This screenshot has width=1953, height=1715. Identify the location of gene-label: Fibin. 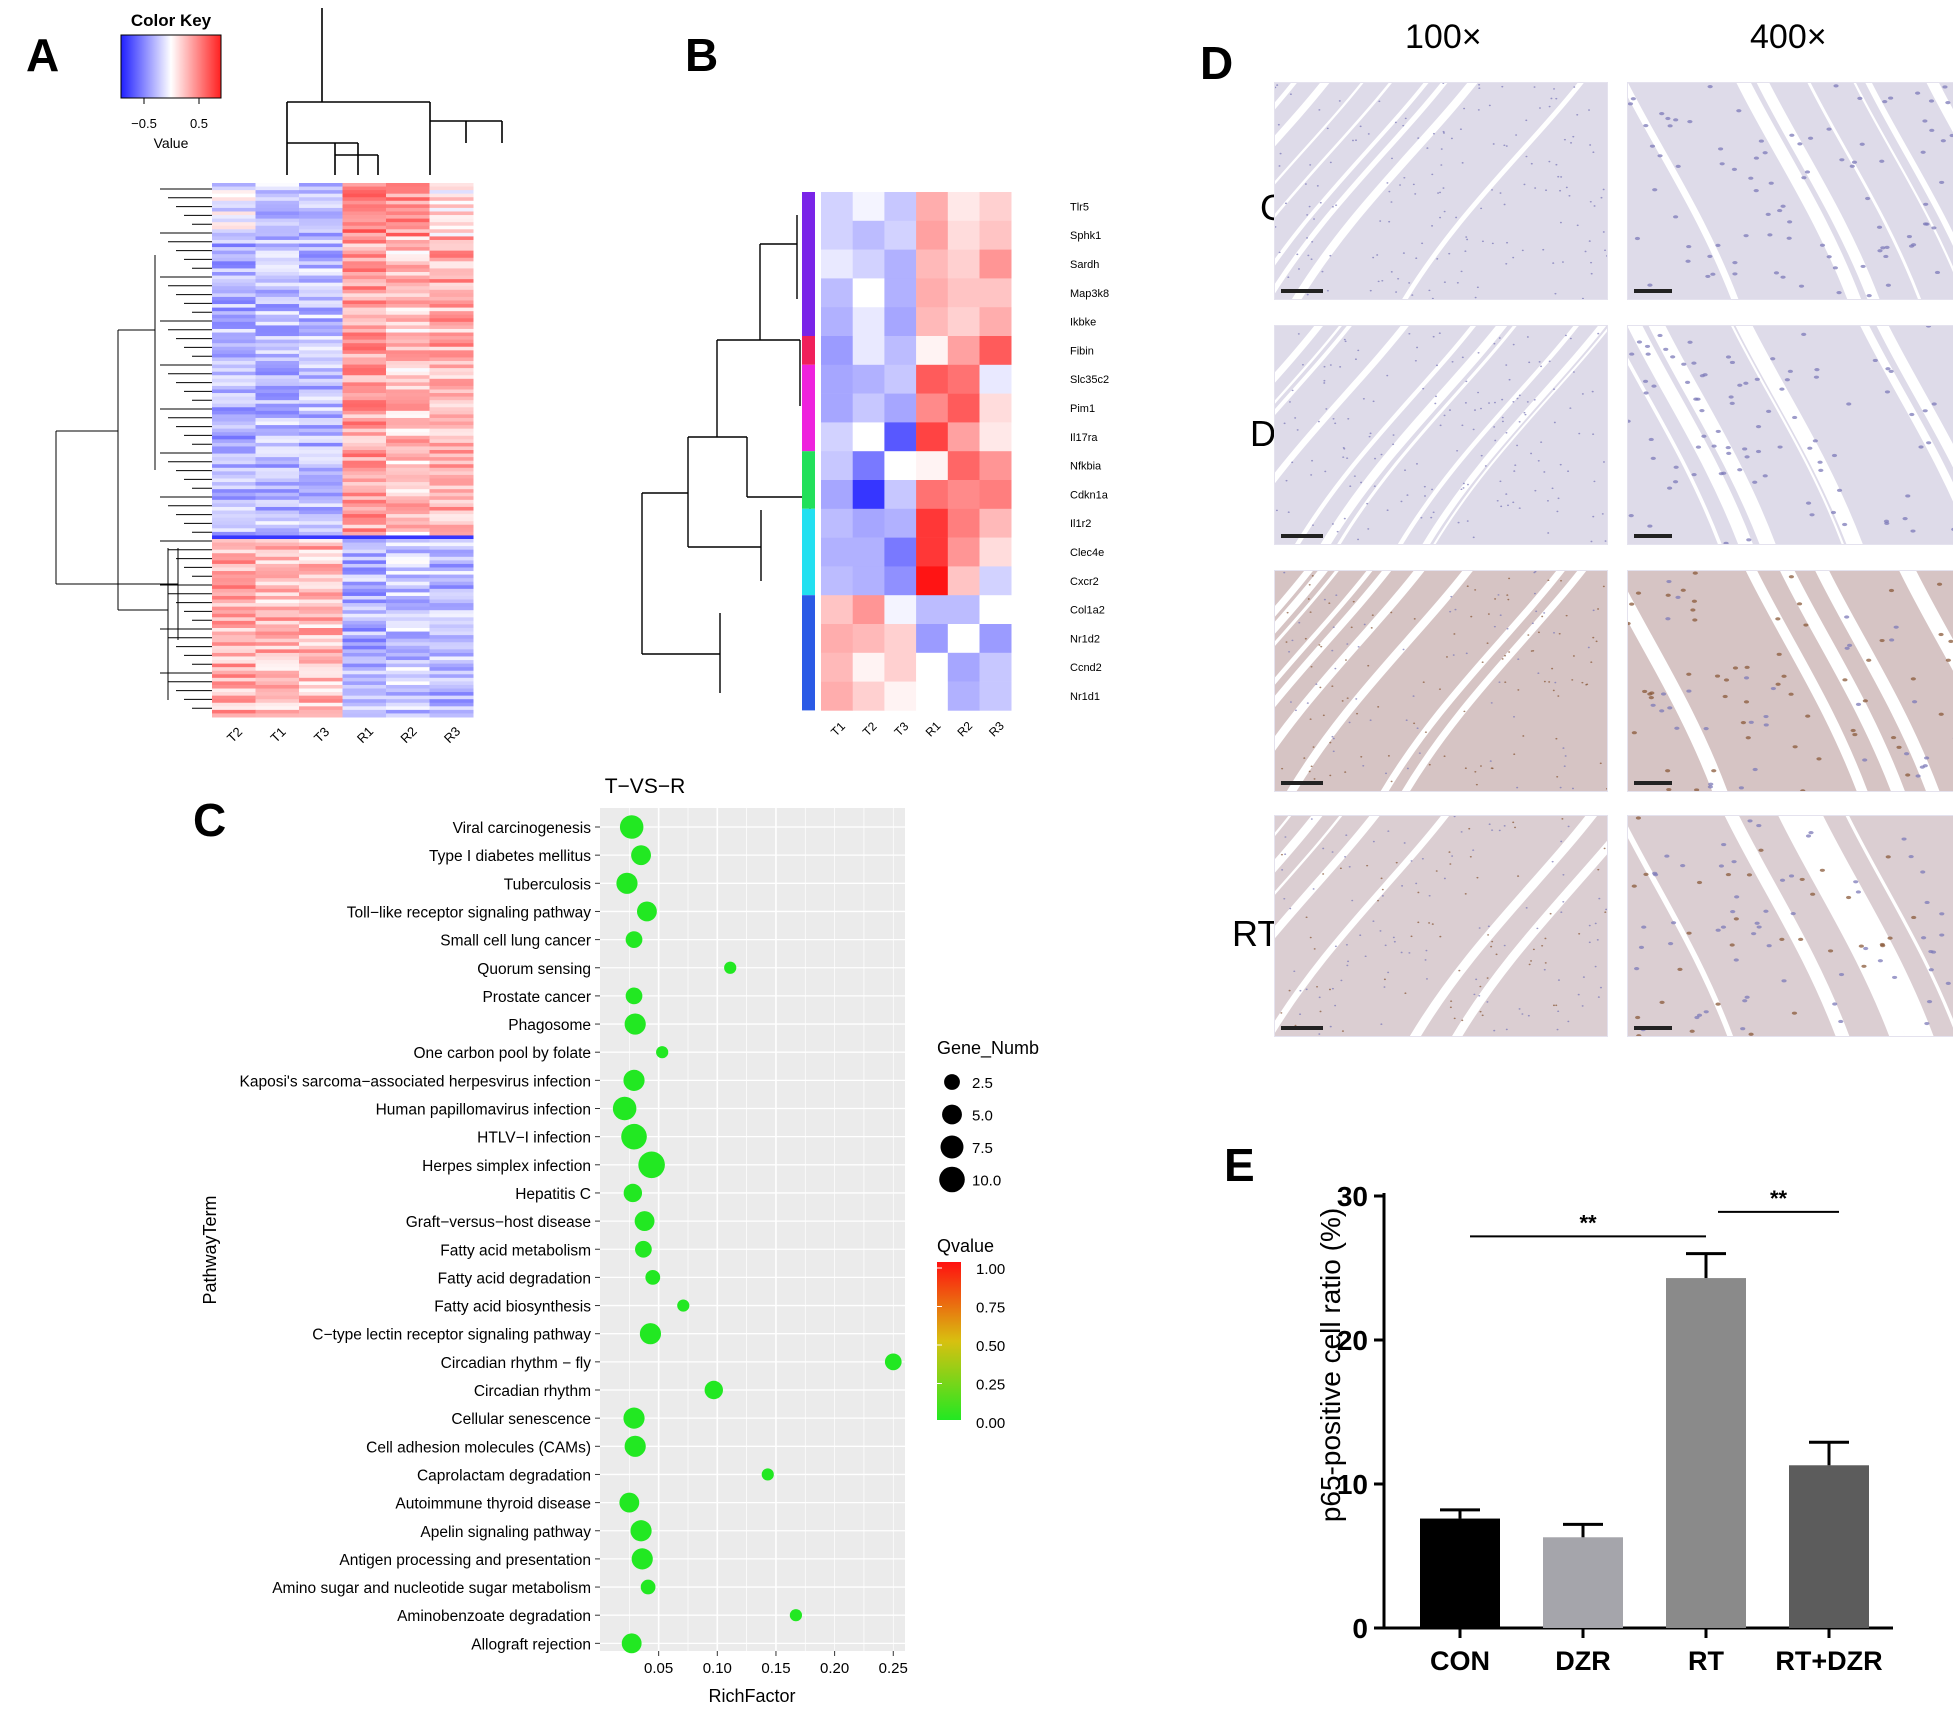
(1082, 351).